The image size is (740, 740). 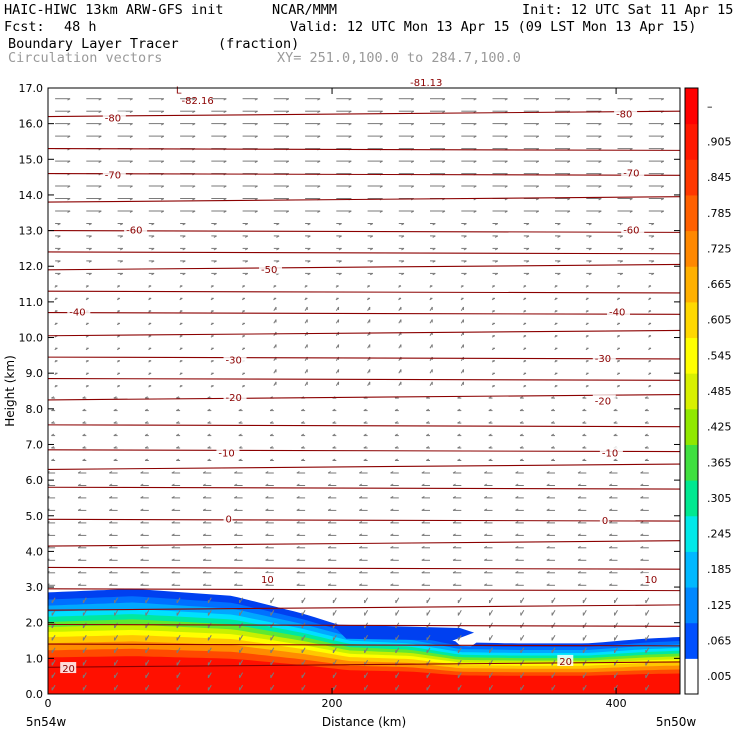 What do you see at coordinates (35, 444) in the screenshot?
I see `y-tick-label: 7.0` at bounding box center [35, 444].